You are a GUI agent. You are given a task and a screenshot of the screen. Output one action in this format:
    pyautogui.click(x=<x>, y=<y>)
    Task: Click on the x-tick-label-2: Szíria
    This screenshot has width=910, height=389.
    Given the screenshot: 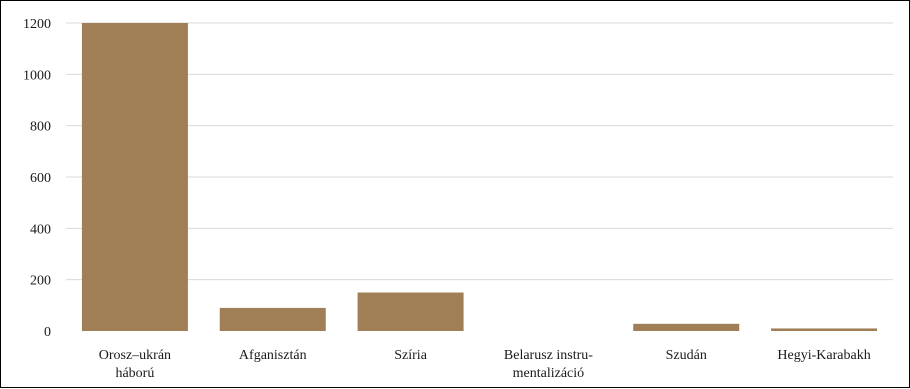 What is the action you would take?
    pyautogui.click(x=410, y=355)
    